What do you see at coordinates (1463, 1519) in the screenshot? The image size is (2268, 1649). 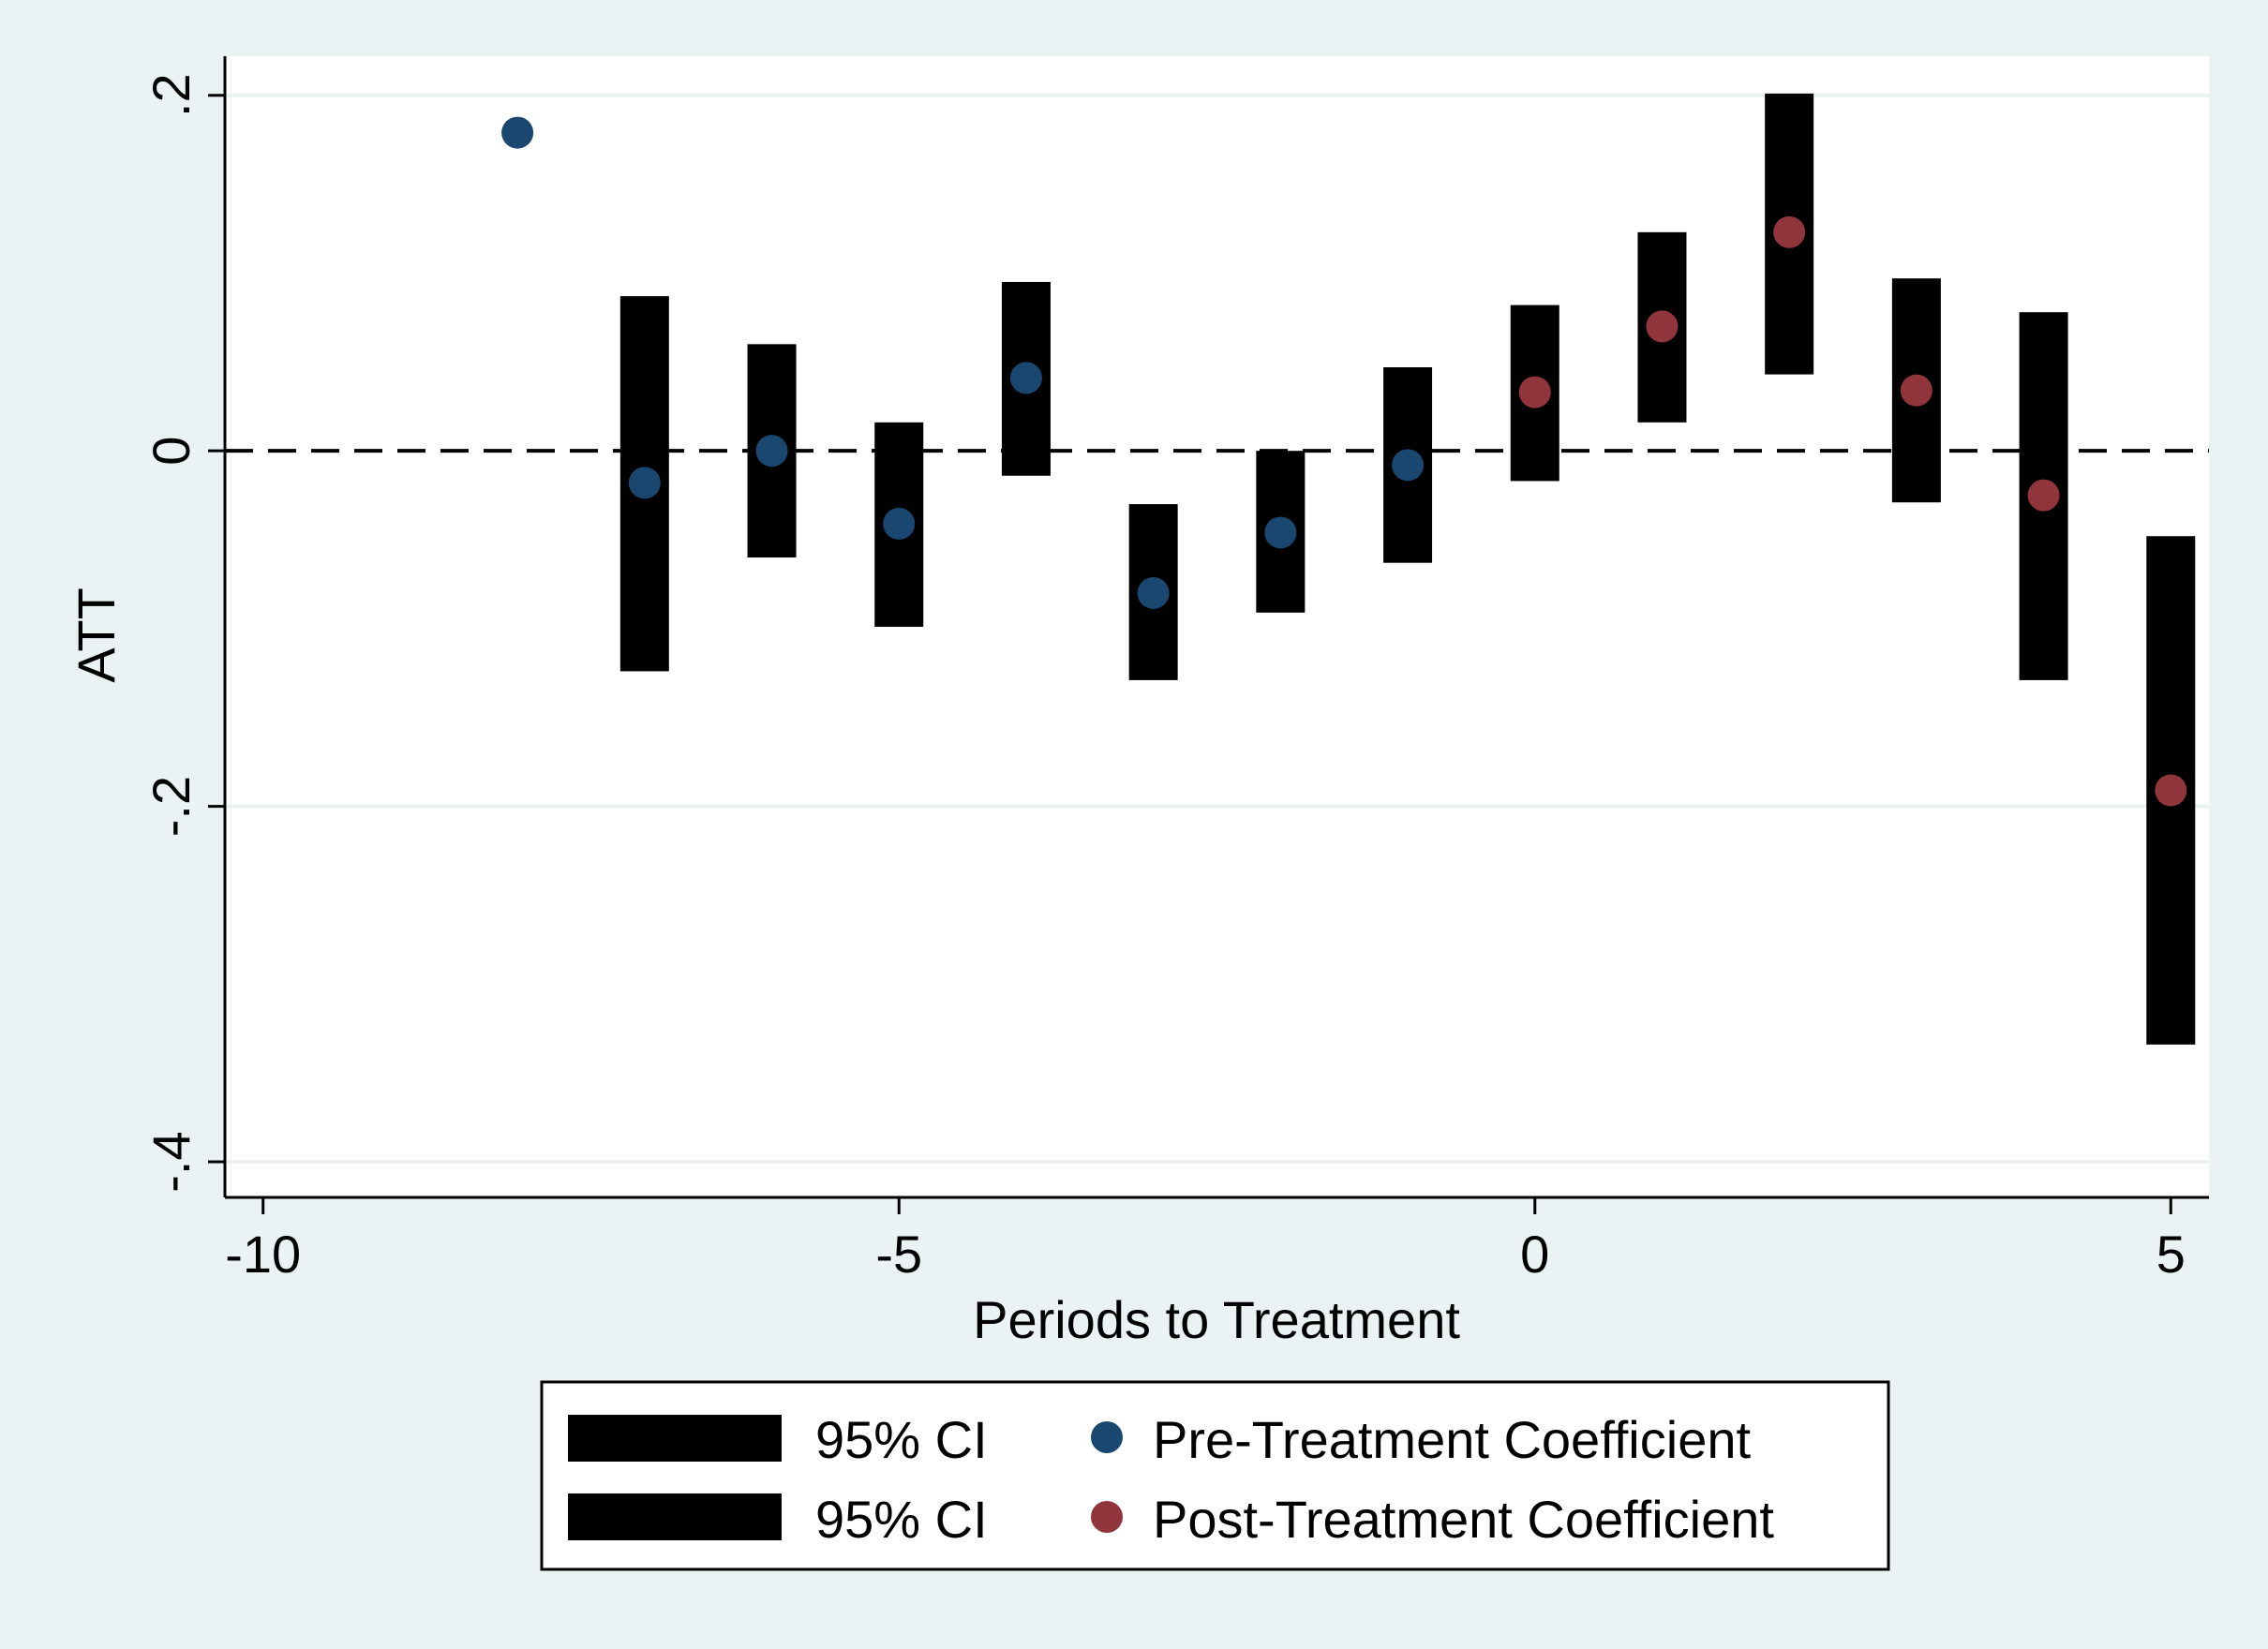 I see `legend-post-label: Post-Treatment Coefficient` at bounding box center [1463, 1519].